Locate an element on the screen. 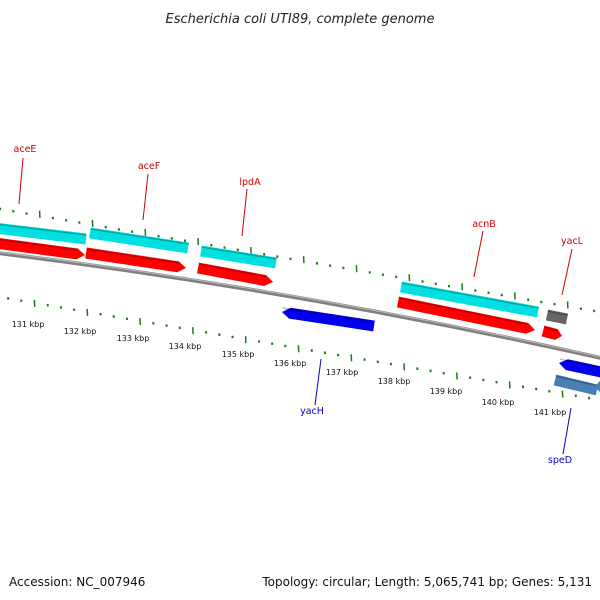 The width and height of the screenshot is (600, 600). gene-label: speD is located at coordinates (560, 460).